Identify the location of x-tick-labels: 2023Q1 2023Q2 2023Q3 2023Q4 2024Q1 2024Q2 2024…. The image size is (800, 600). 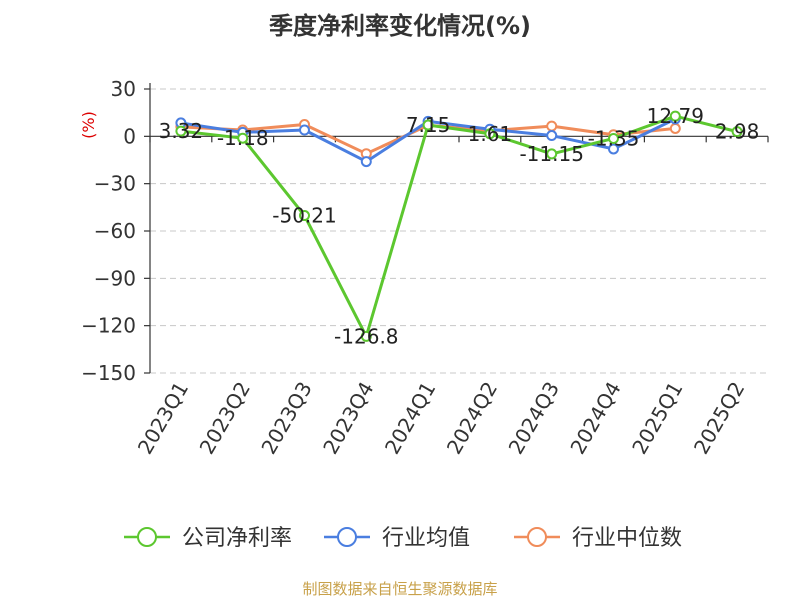
(441, 417).